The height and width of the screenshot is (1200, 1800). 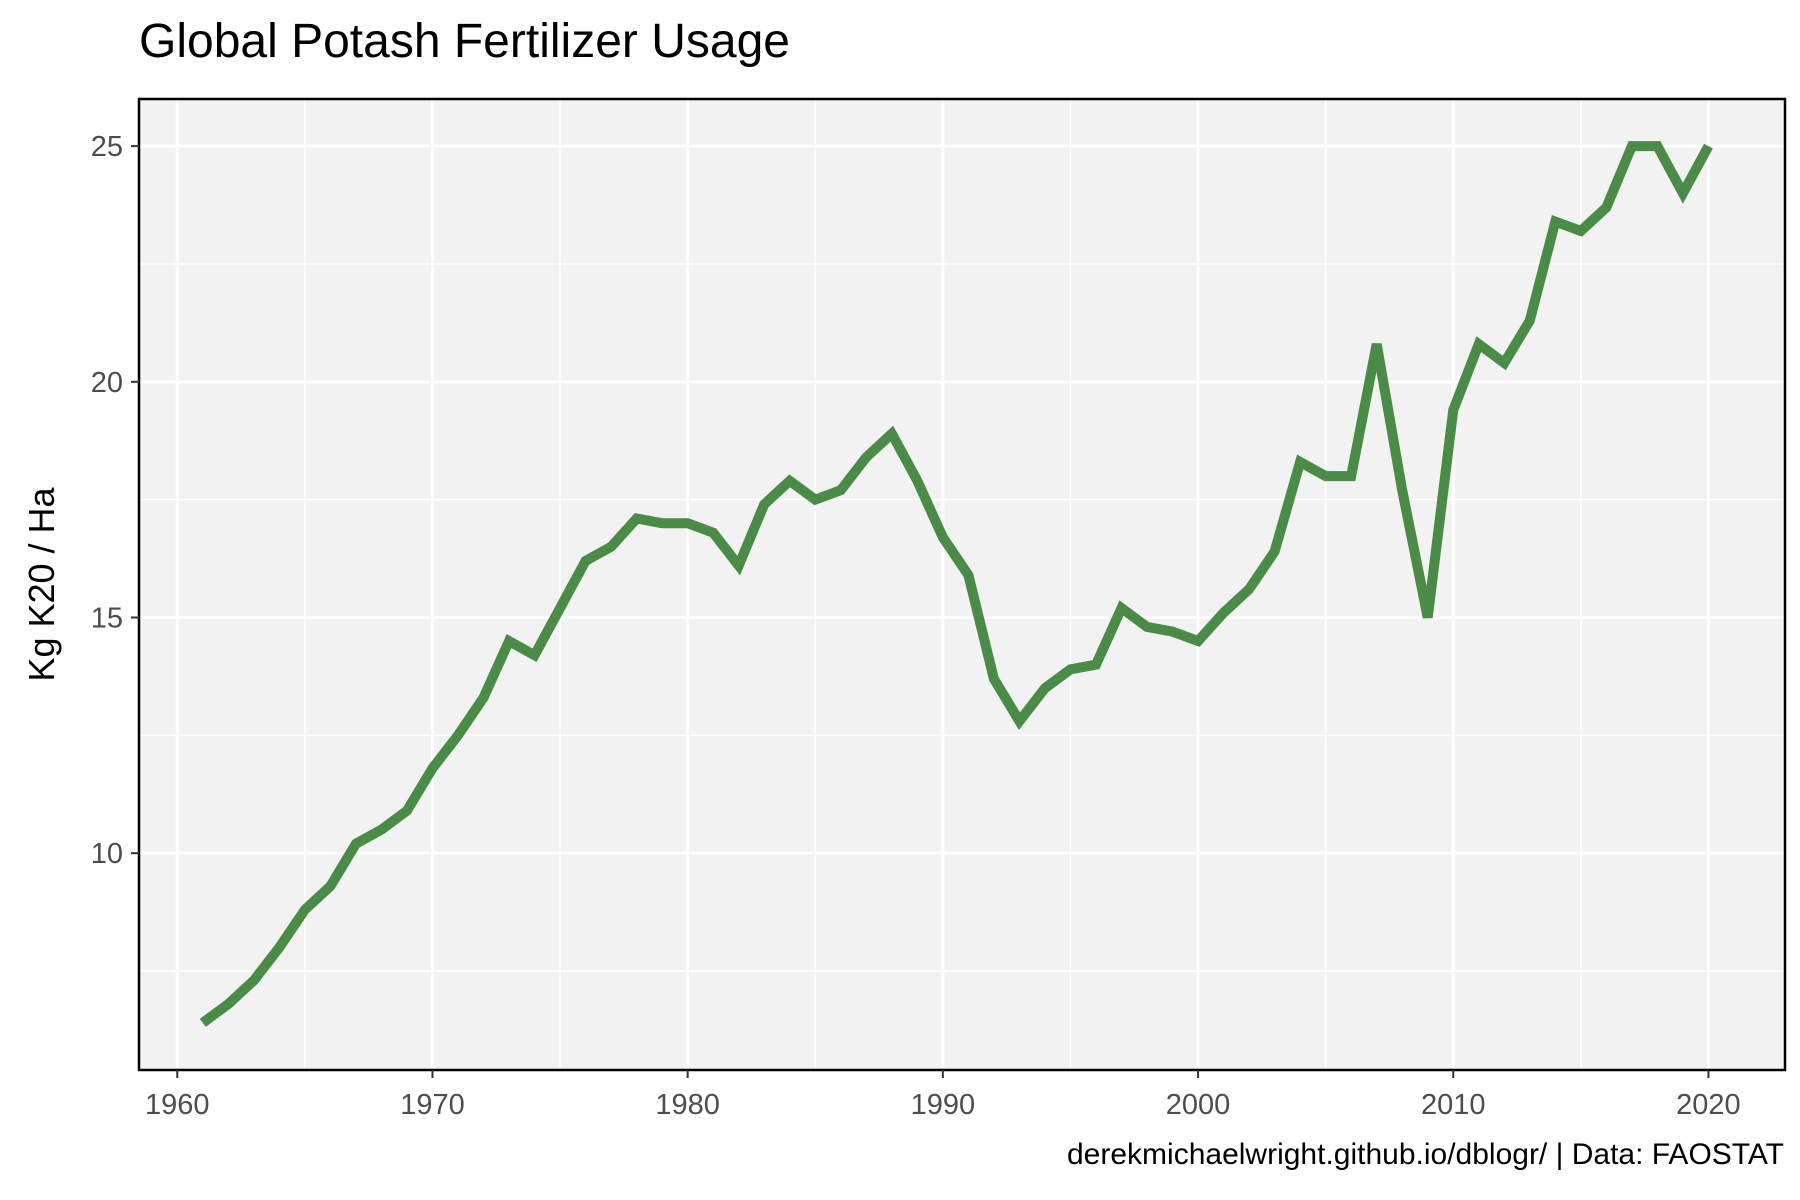 I want to click on x-tick-label: 2000, so click(x=1198, y=1105).